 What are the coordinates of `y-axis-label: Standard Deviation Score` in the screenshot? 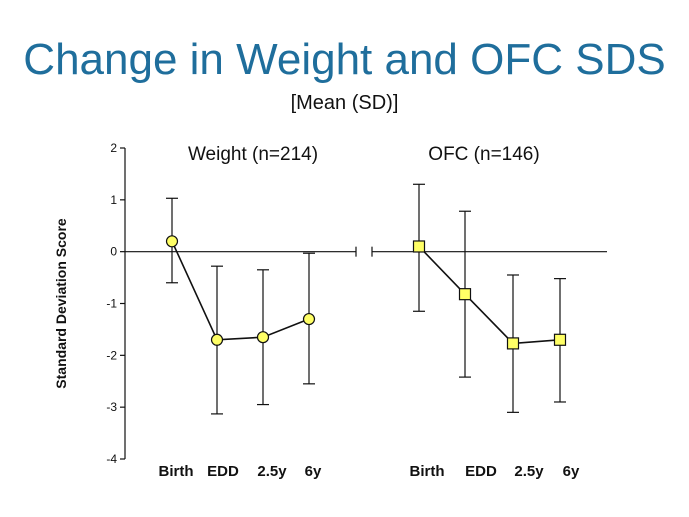 It's located at (61, 303).